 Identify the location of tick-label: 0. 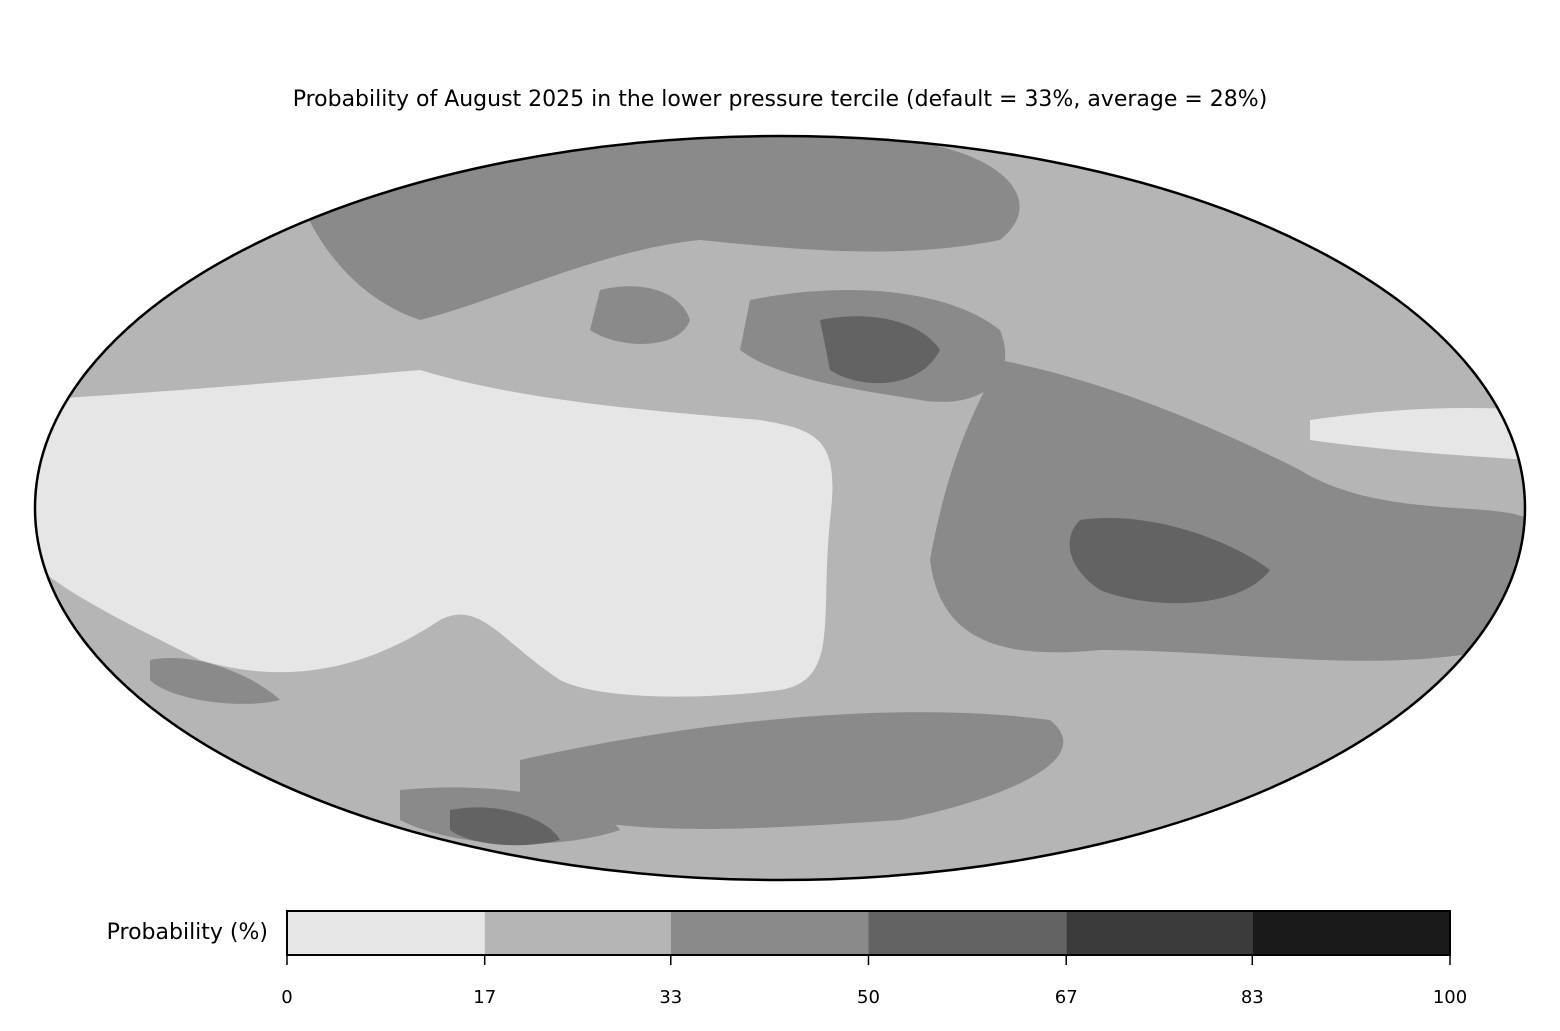
(286, 997).